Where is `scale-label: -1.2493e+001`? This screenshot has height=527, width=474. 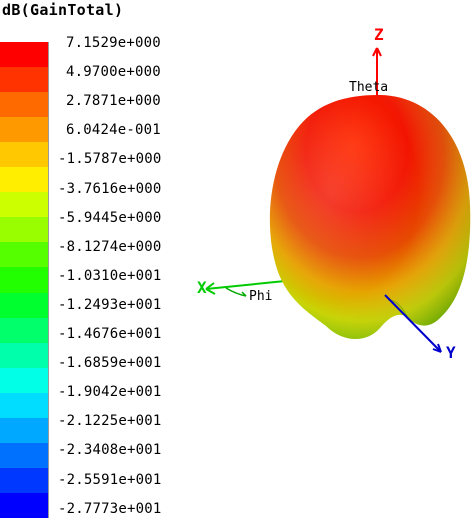
scale-label: -1.2493e+001 is located at coordinates (110, 304).